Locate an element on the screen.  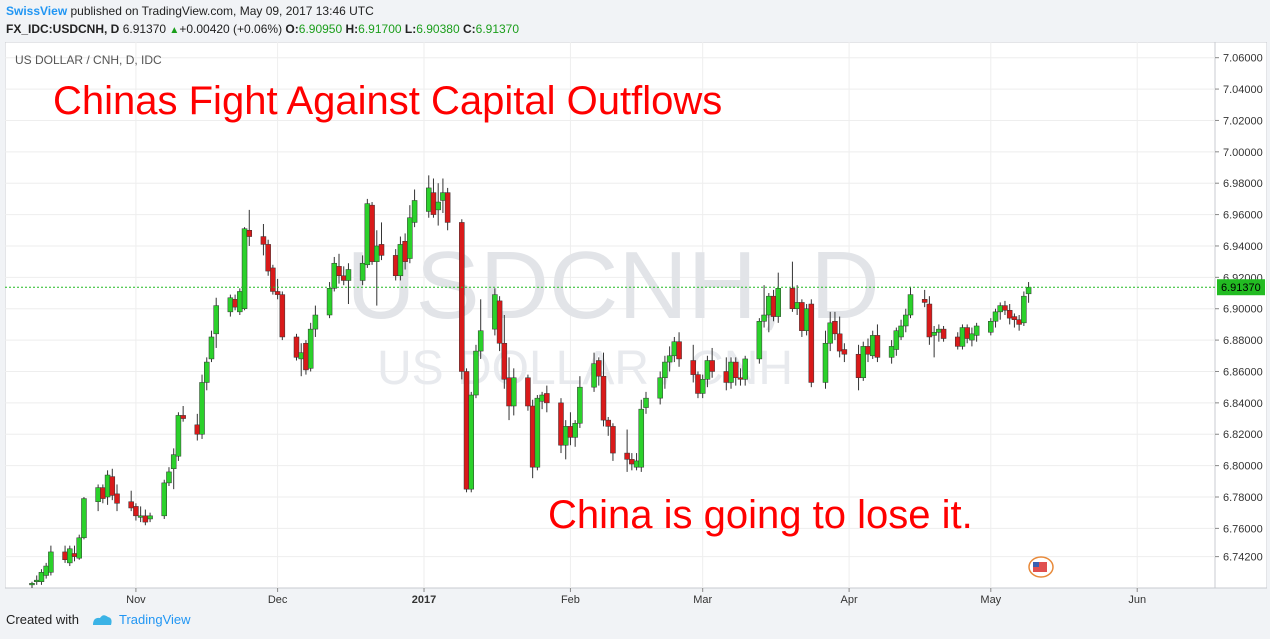
annotation-bottom: China is going to lose it. is located at coordinates (760, 515).